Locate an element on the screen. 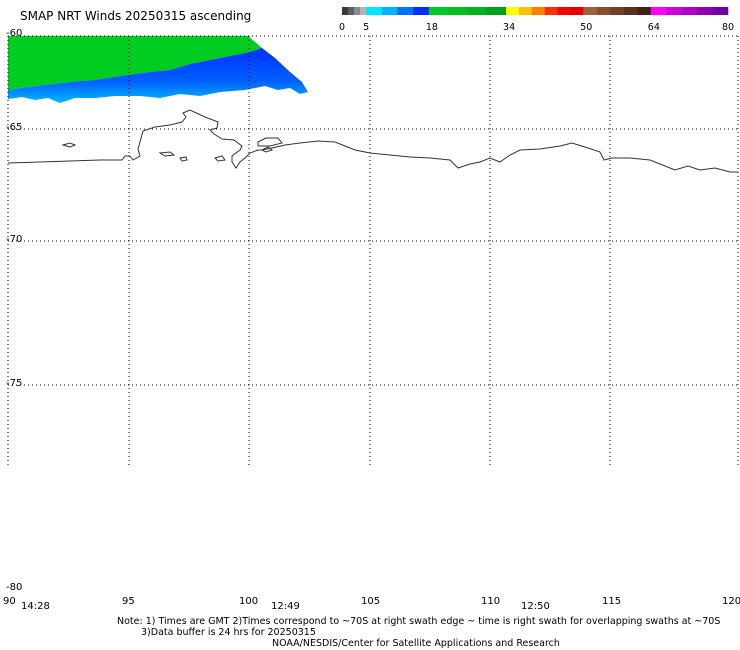 The height and width of the screenshot is (650, 740). lat-label-65: -65 is located at coordinates (14, 127).